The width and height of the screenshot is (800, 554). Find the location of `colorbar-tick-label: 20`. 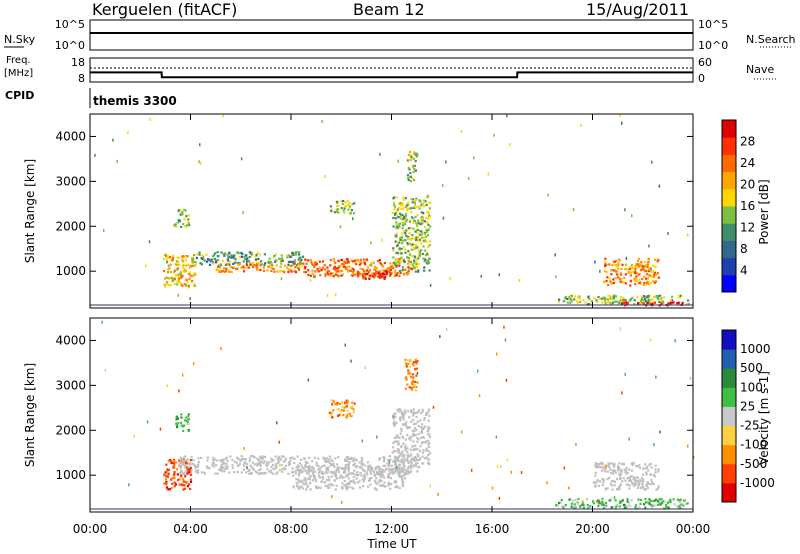

colorbar-tick-label: 20 is located at coordinates (747, 185).